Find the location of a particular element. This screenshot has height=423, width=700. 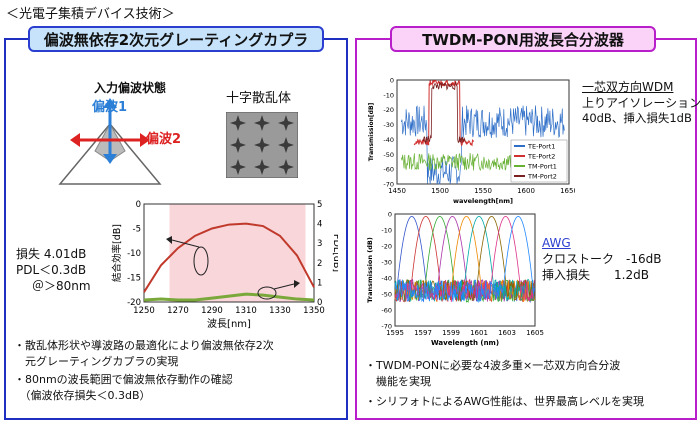

polarization-1-arrowhead-up is located at coordinates (110, 103).